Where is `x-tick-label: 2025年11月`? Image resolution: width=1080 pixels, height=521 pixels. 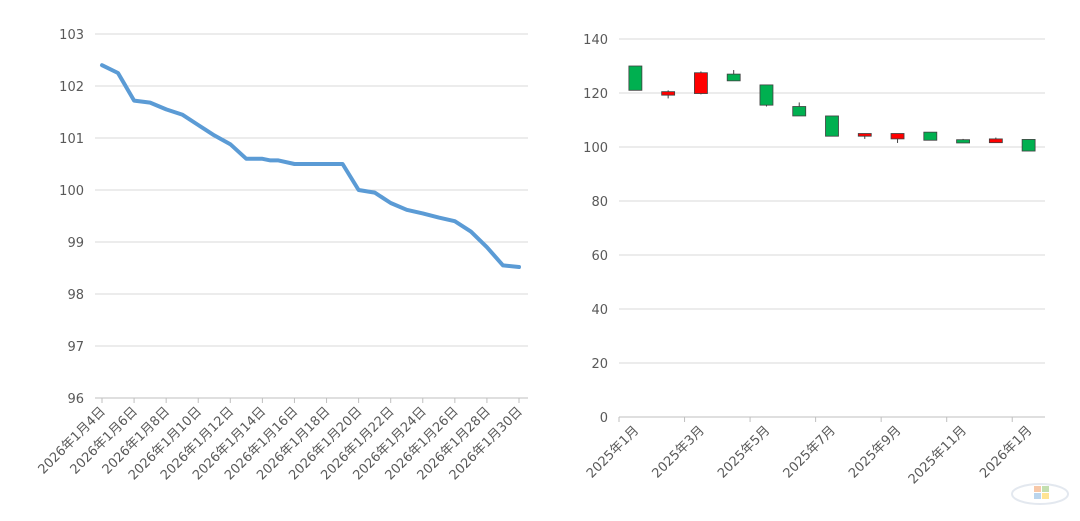 x-tick-label: 2025年11月 is located at coordinates (938, 455).